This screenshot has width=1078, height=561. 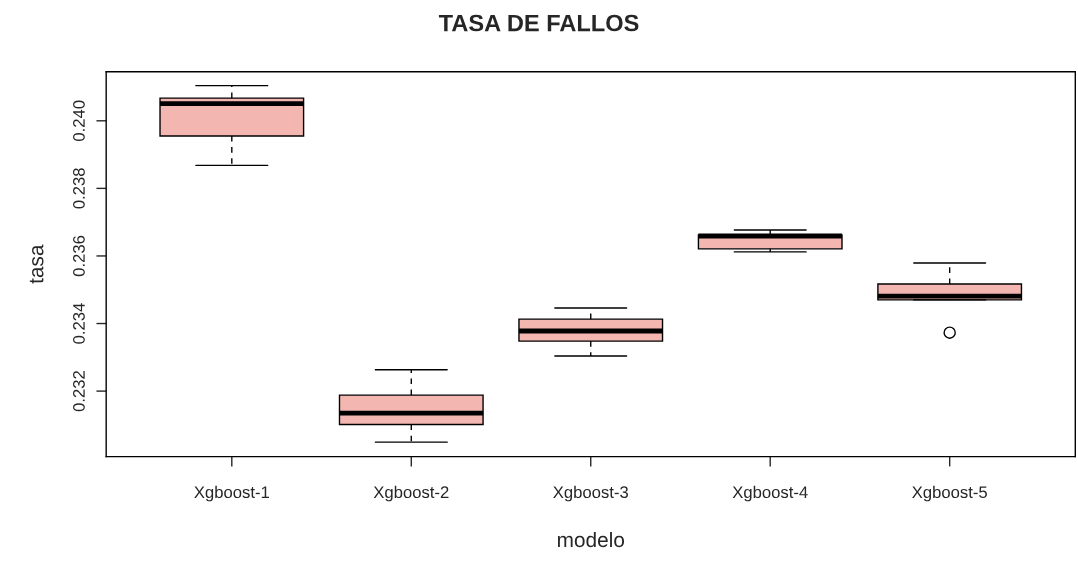 What do you see at coordinates (591, 539) in the screenshot?
I see `x-axis-title: modelo` at bounding box center [591, 539].